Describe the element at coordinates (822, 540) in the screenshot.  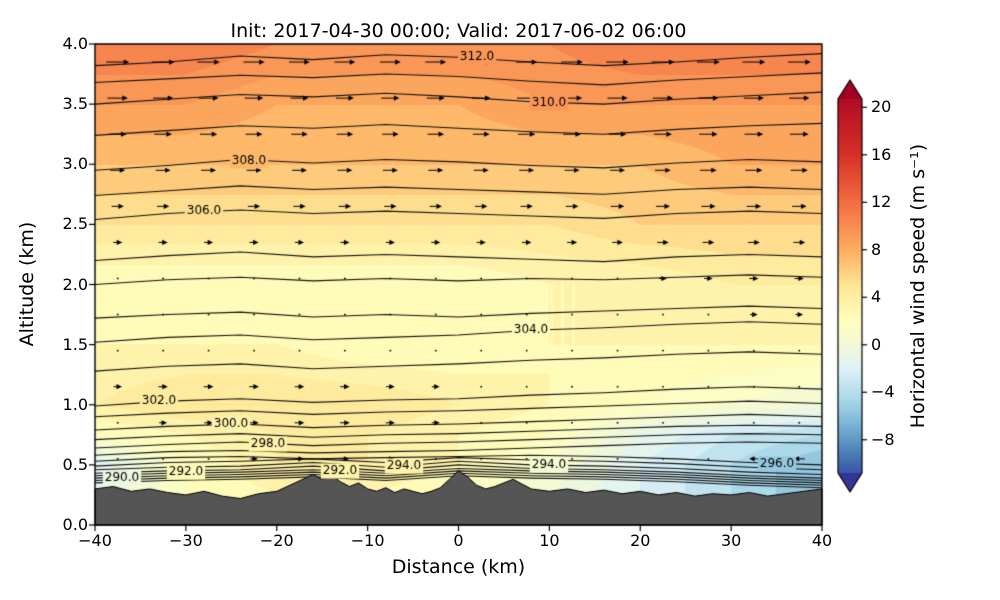
I see `x-tick-label: 40` at that location.